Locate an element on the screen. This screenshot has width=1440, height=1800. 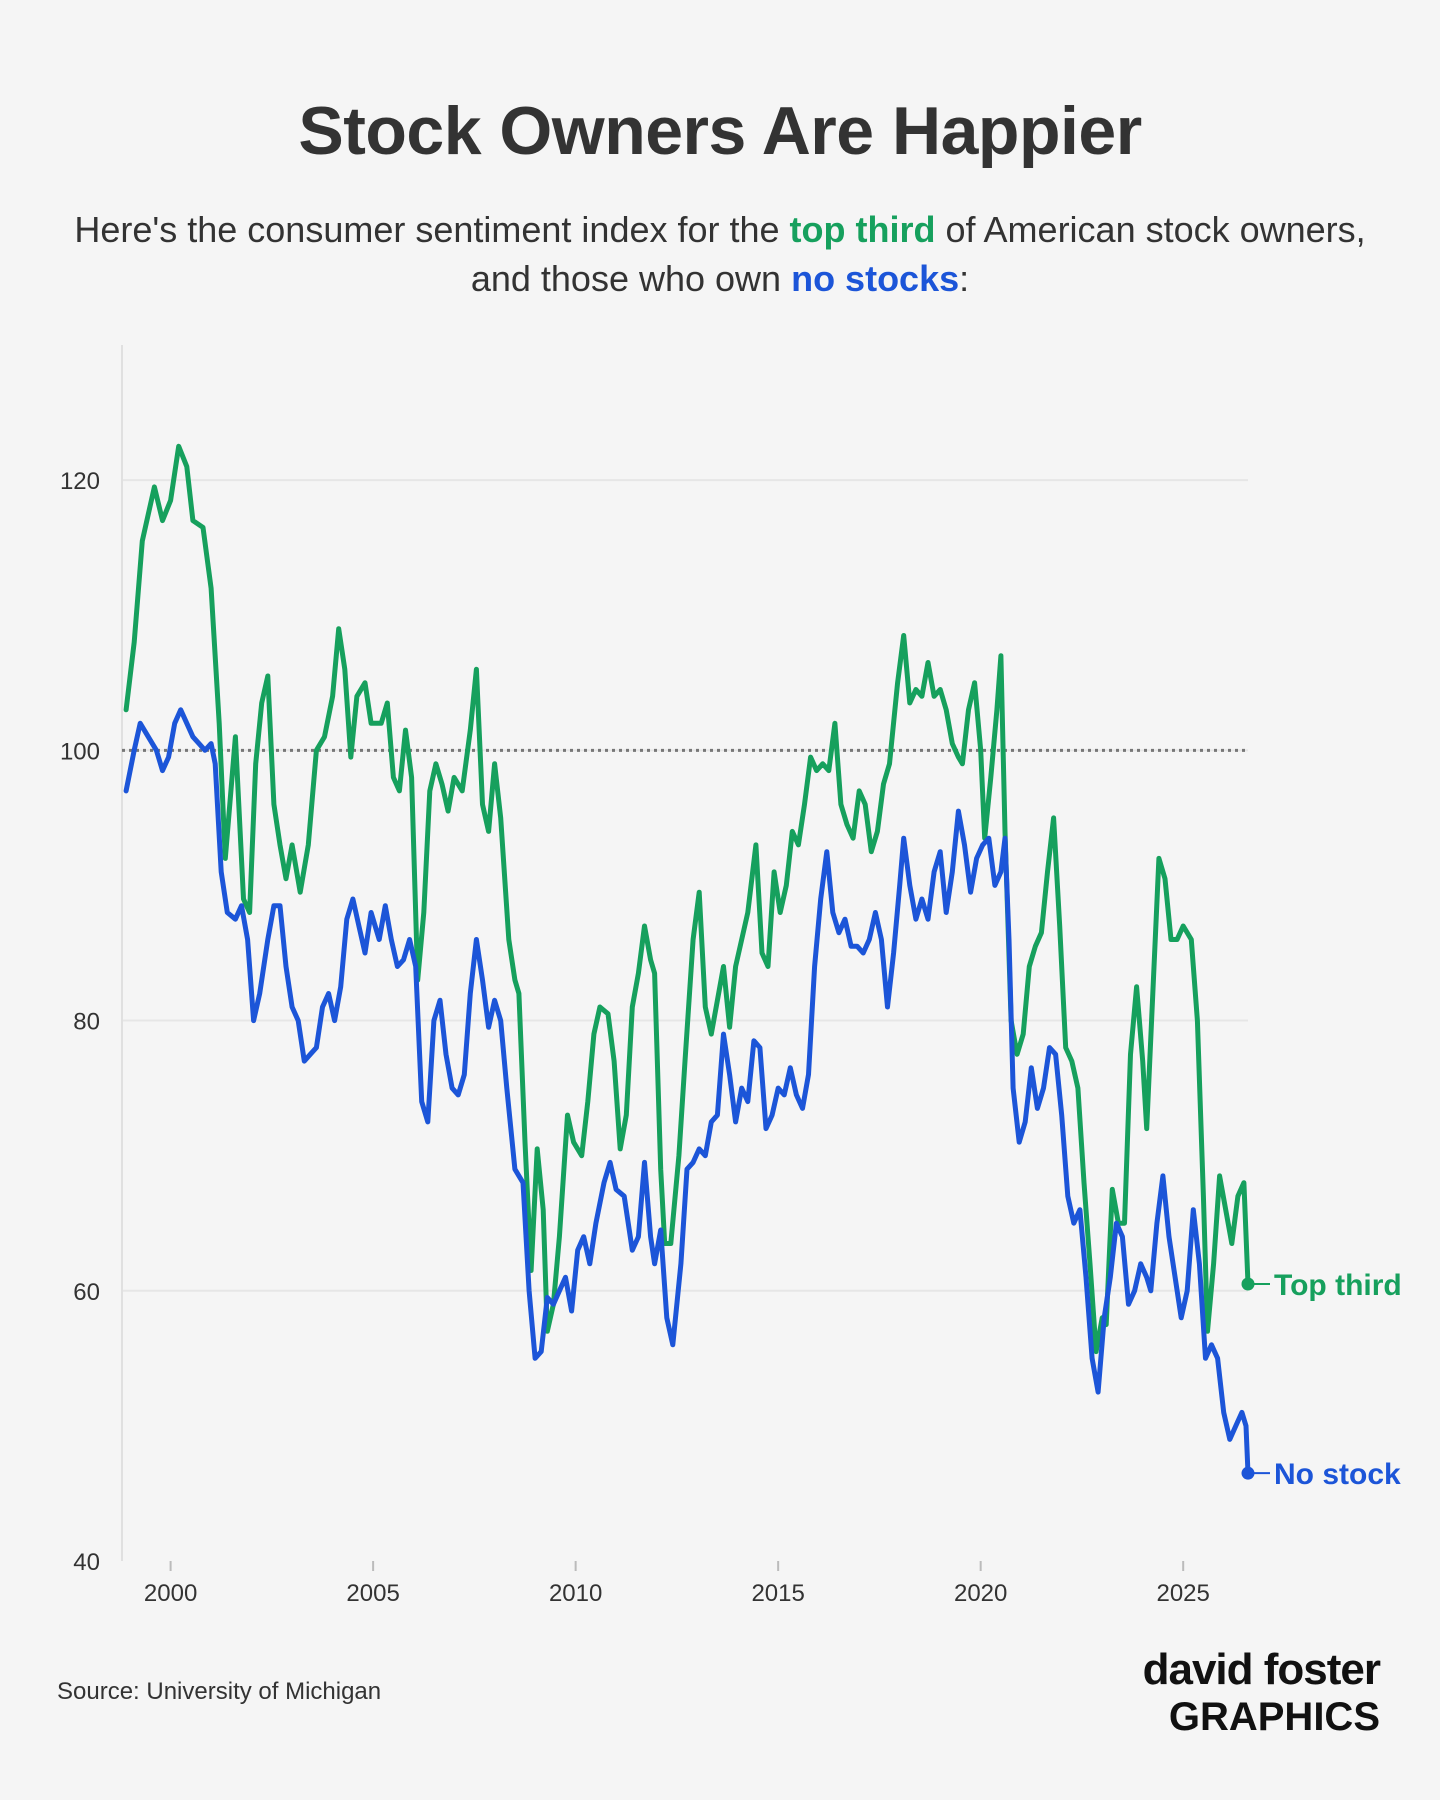
x-tick-label-2015: 2015 is located at coordinates (777, 1593).